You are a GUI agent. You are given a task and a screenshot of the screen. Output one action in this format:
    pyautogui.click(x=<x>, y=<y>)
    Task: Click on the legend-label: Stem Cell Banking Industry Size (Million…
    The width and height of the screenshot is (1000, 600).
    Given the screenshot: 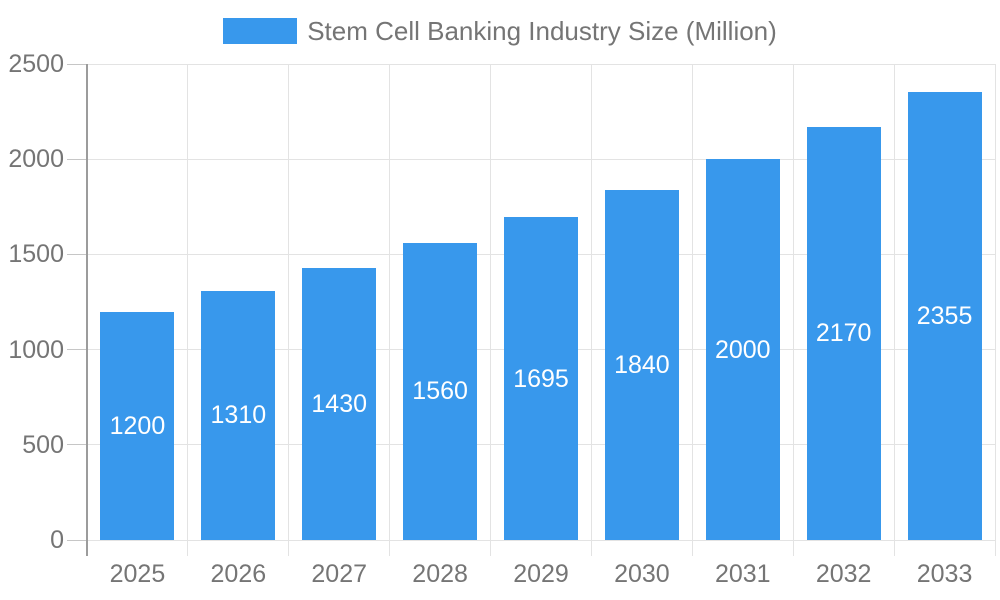 What is the action you would take?
    pyautogui.click(x=542, y=31)
    